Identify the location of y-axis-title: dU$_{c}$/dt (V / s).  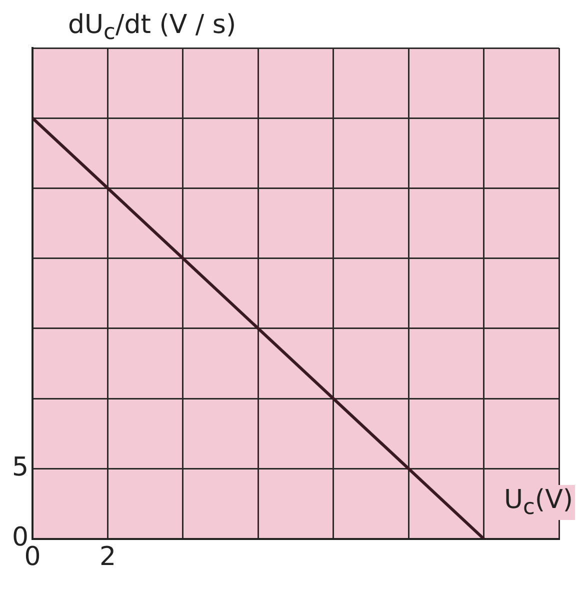
(152, 28).